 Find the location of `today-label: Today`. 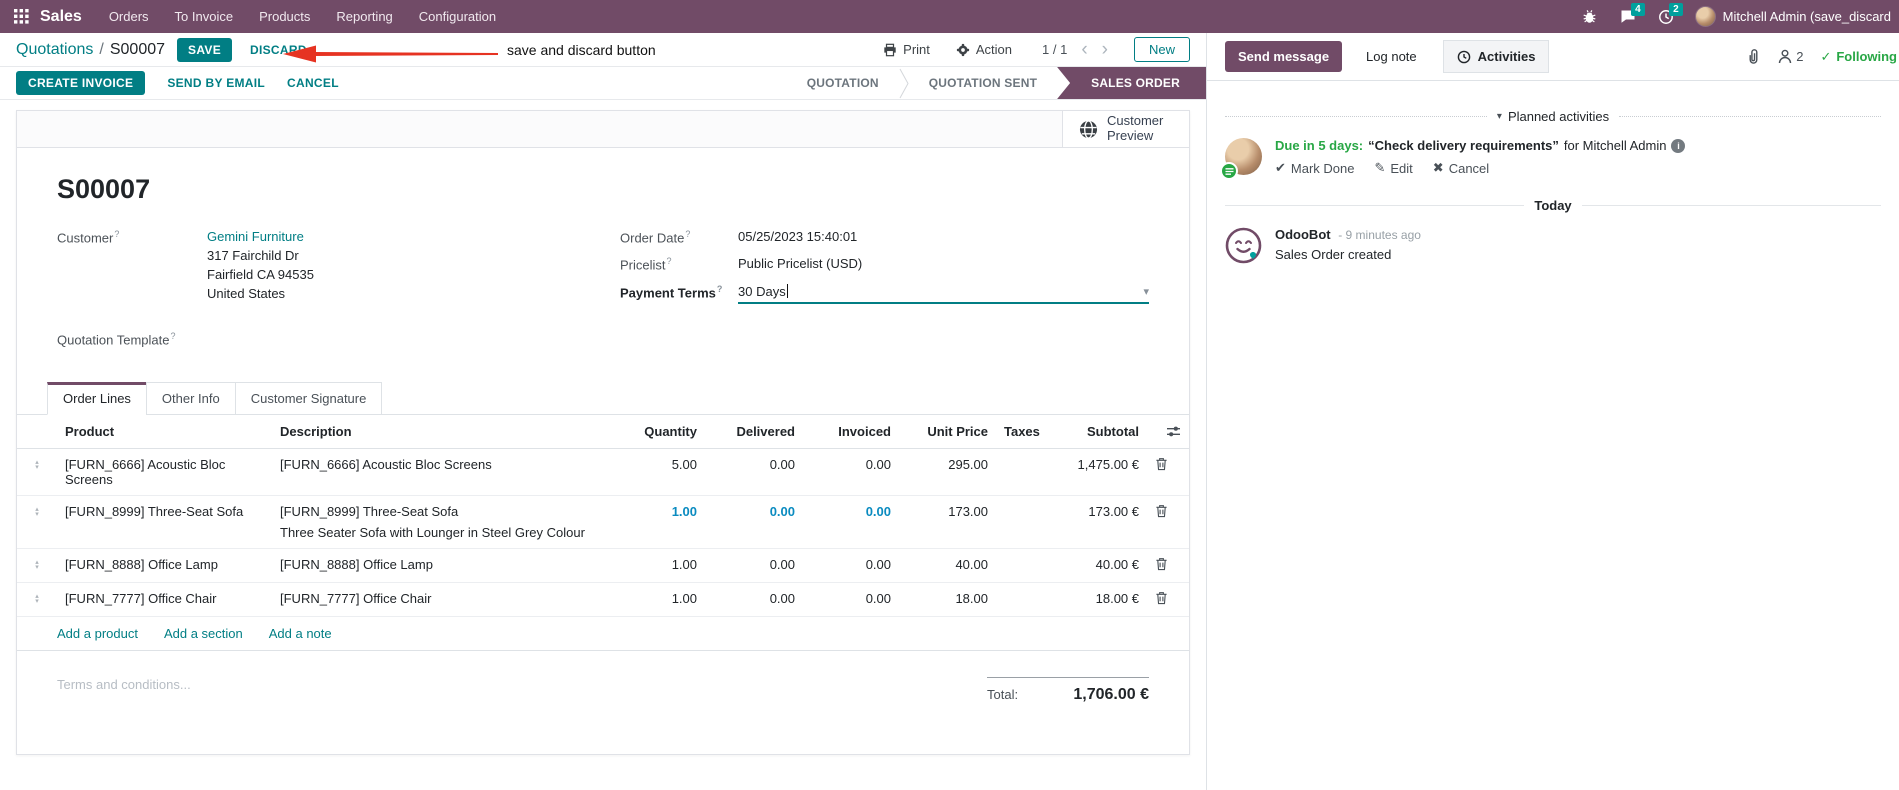

today-label: Today is located at coordinates (1553, 205).